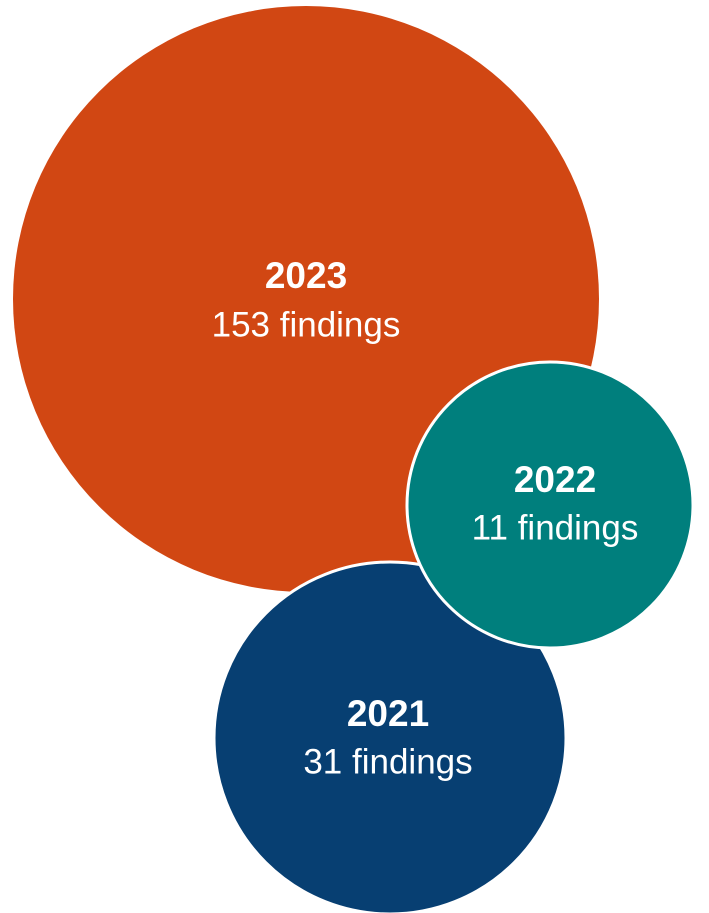  What do you see at coordinates (306, 324) in the screenshot?
I see `node-text: 153 findings` at bounding box center [306, 324].